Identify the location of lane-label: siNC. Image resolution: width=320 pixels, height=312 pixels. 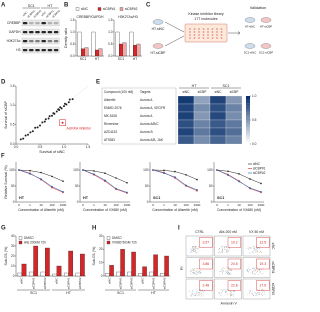
(24, 13).